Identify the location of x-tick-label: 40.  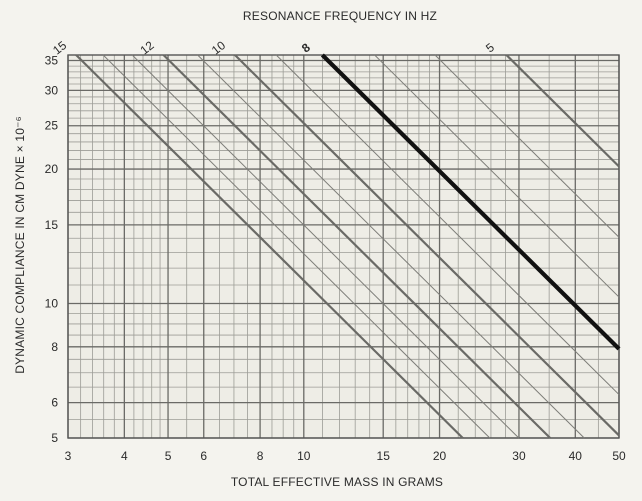
(576, 456).